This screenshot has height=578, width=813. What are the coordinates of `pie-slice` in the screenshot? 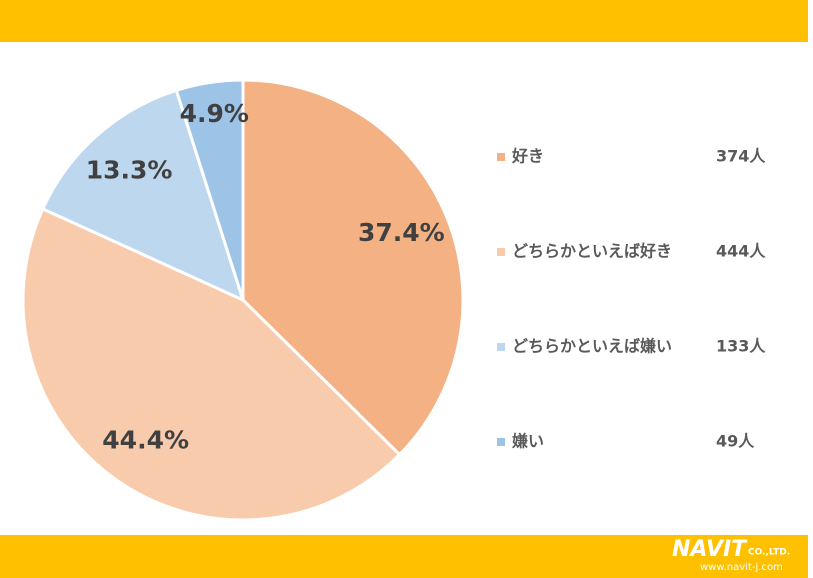 It's located at (209, 189).